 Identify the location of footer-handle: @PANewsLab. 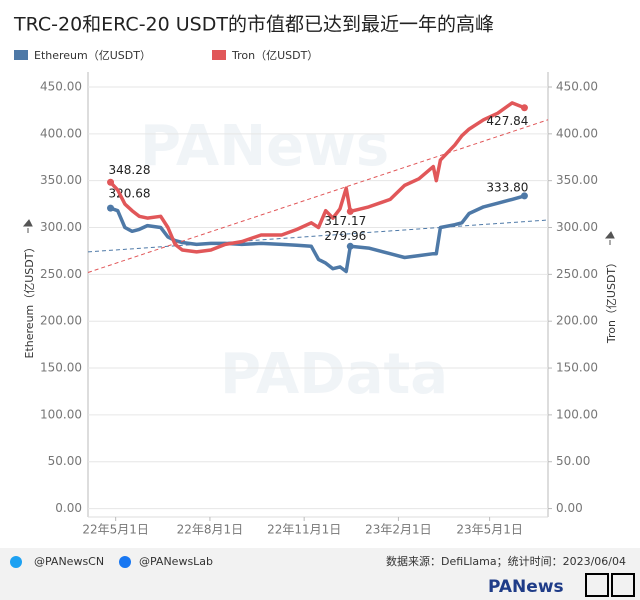
(176, 561).